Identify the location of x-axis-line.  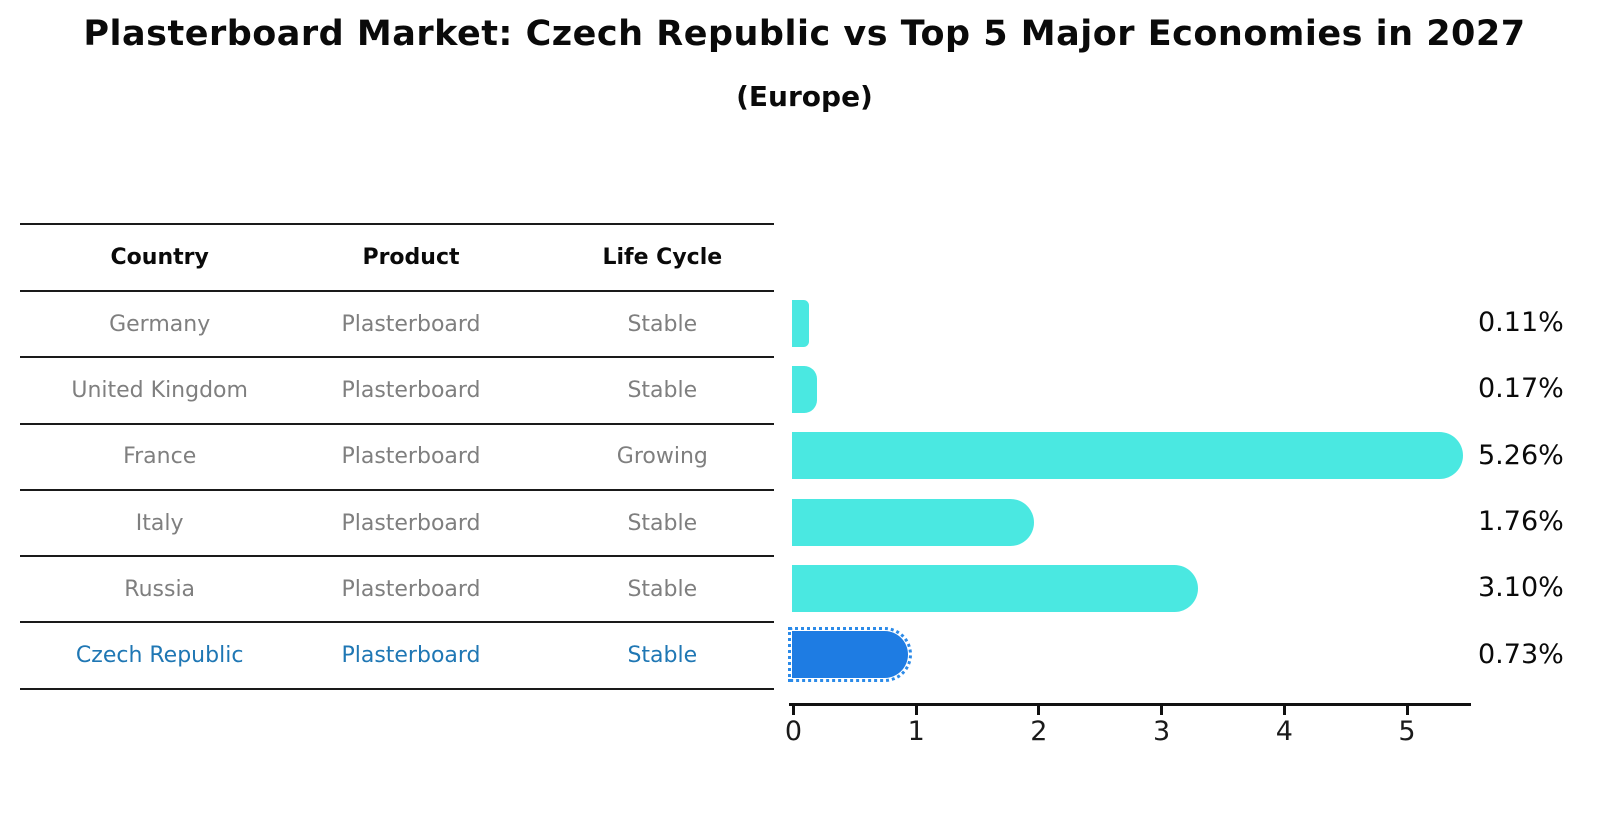
(1130, 704).